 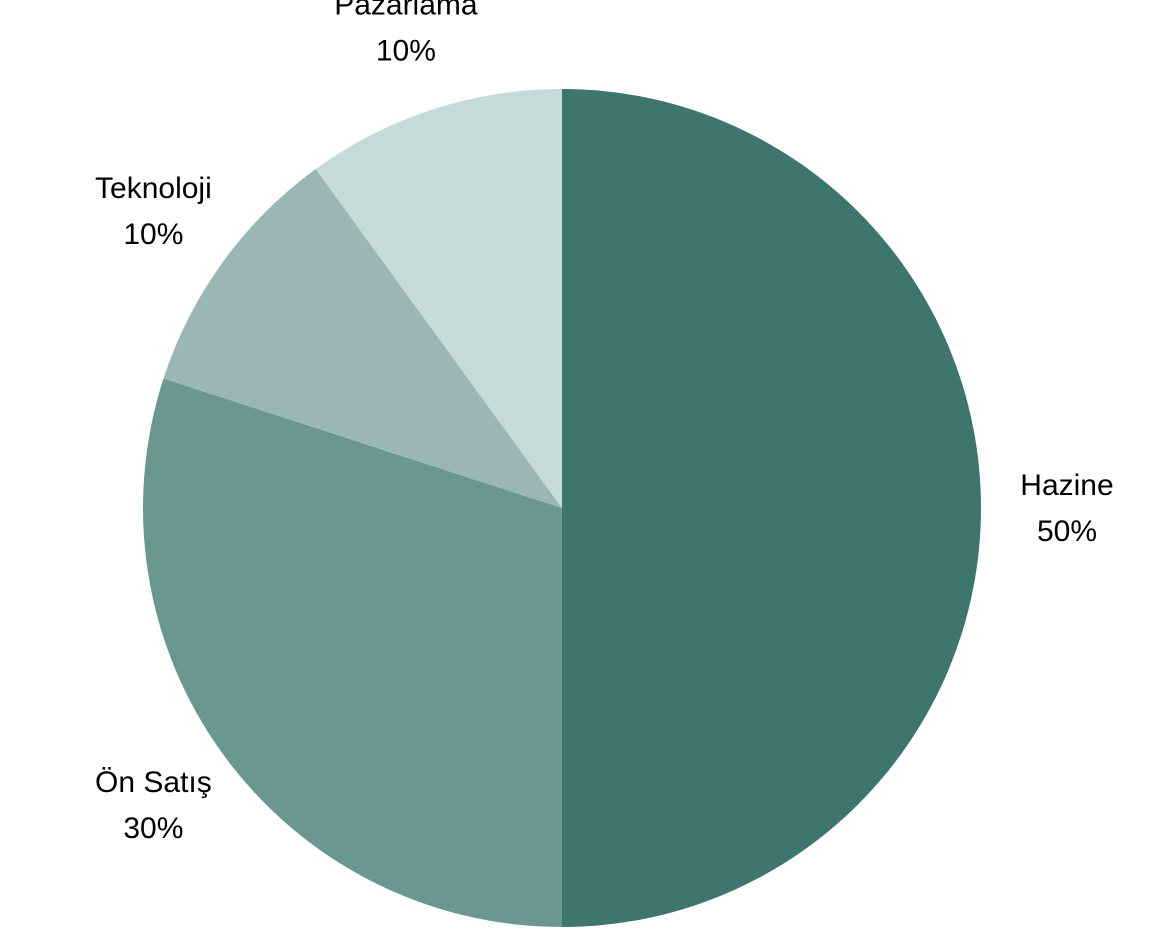 What do you see at coordinates (153, 828) in the screenshot?
I see `slice-percent-label: 30%` at bounding box center [153, 828].